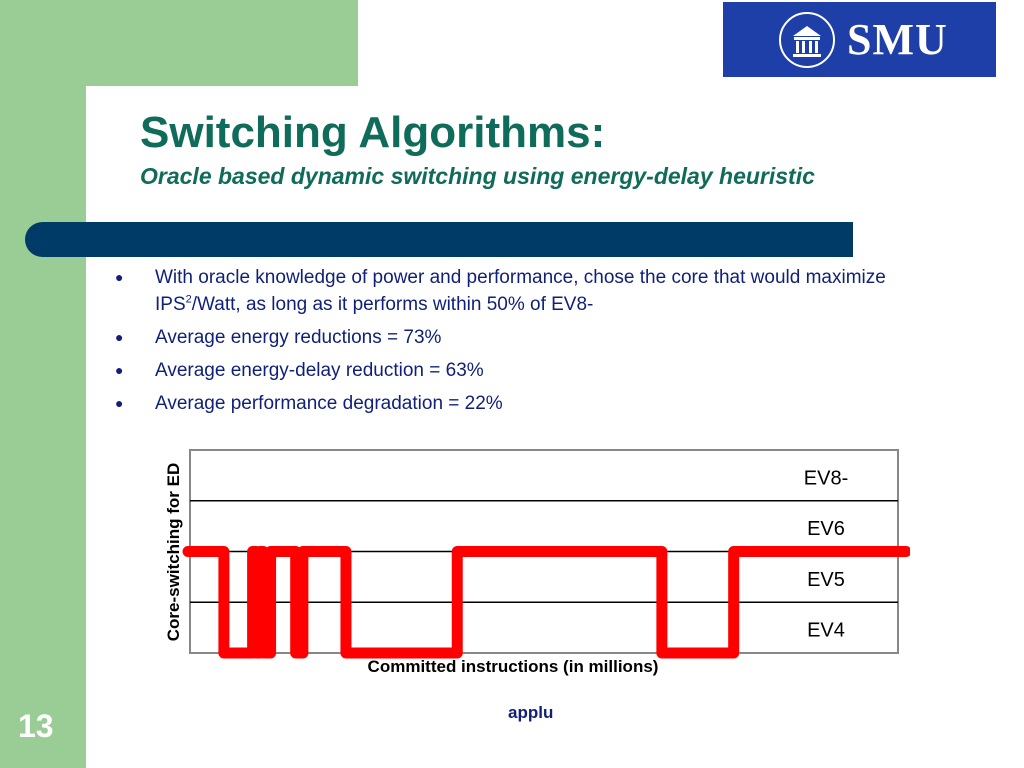 The image size is (1024, 768). I want to click on smu-logo-text: SMU, so click(897, 39).